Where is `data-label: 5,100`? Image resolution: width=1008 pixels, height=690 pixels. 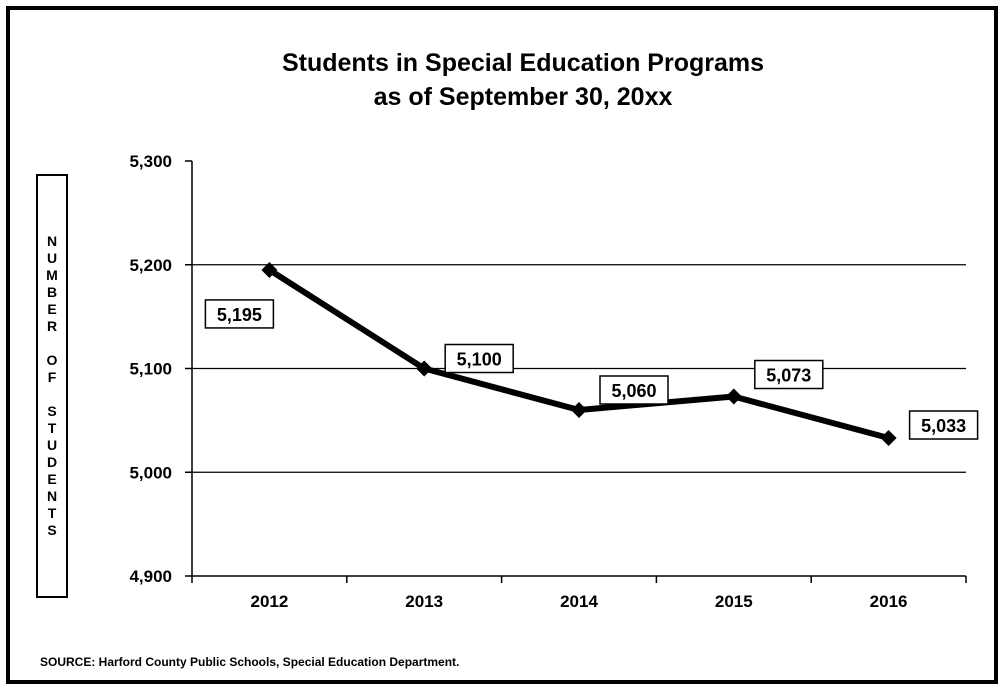
data-label: 5,100 is located at coordinates (479, 358).